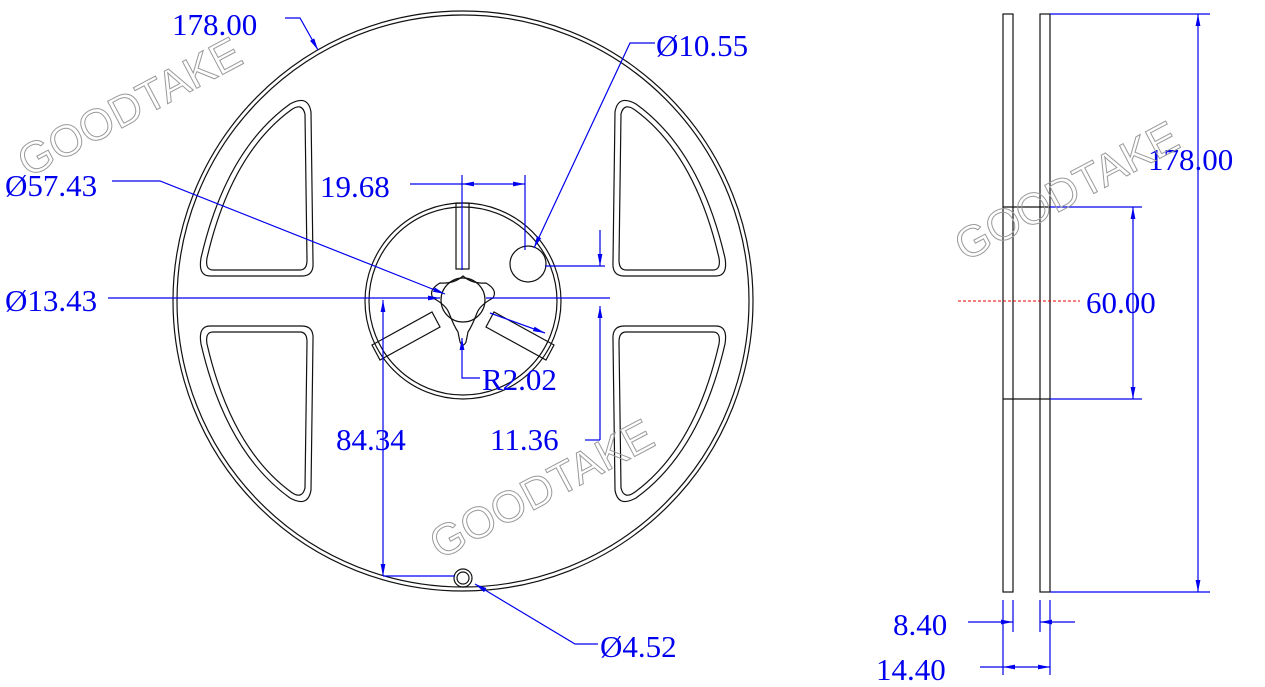 The height and width of the screenshot is (687, 1265). I want to click on reel-side, so click(1019, 303).